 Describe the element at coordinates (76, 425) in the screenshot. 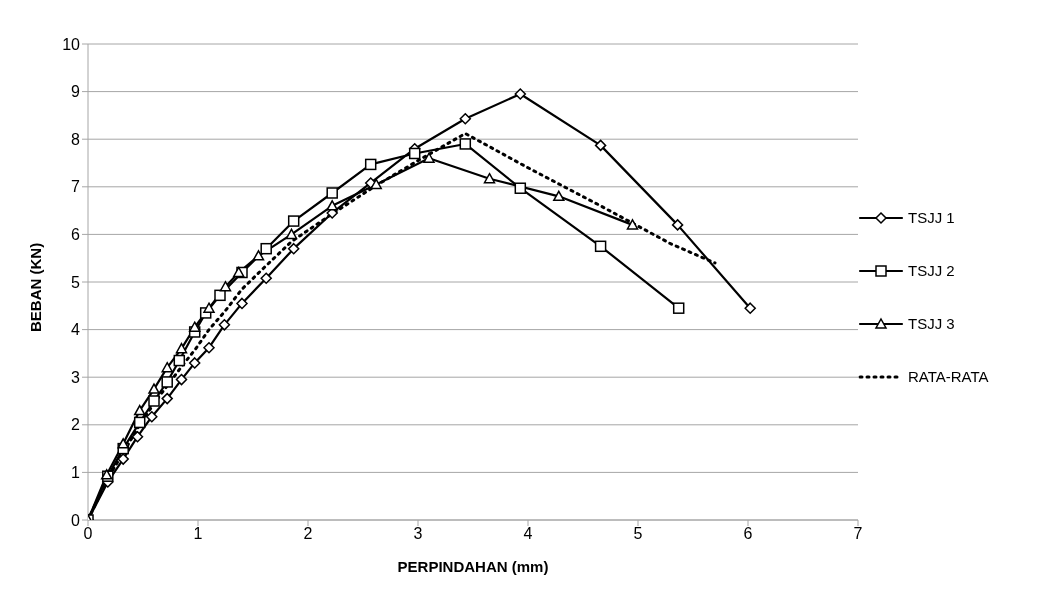

I see `y-tick-label: 2` at that location.